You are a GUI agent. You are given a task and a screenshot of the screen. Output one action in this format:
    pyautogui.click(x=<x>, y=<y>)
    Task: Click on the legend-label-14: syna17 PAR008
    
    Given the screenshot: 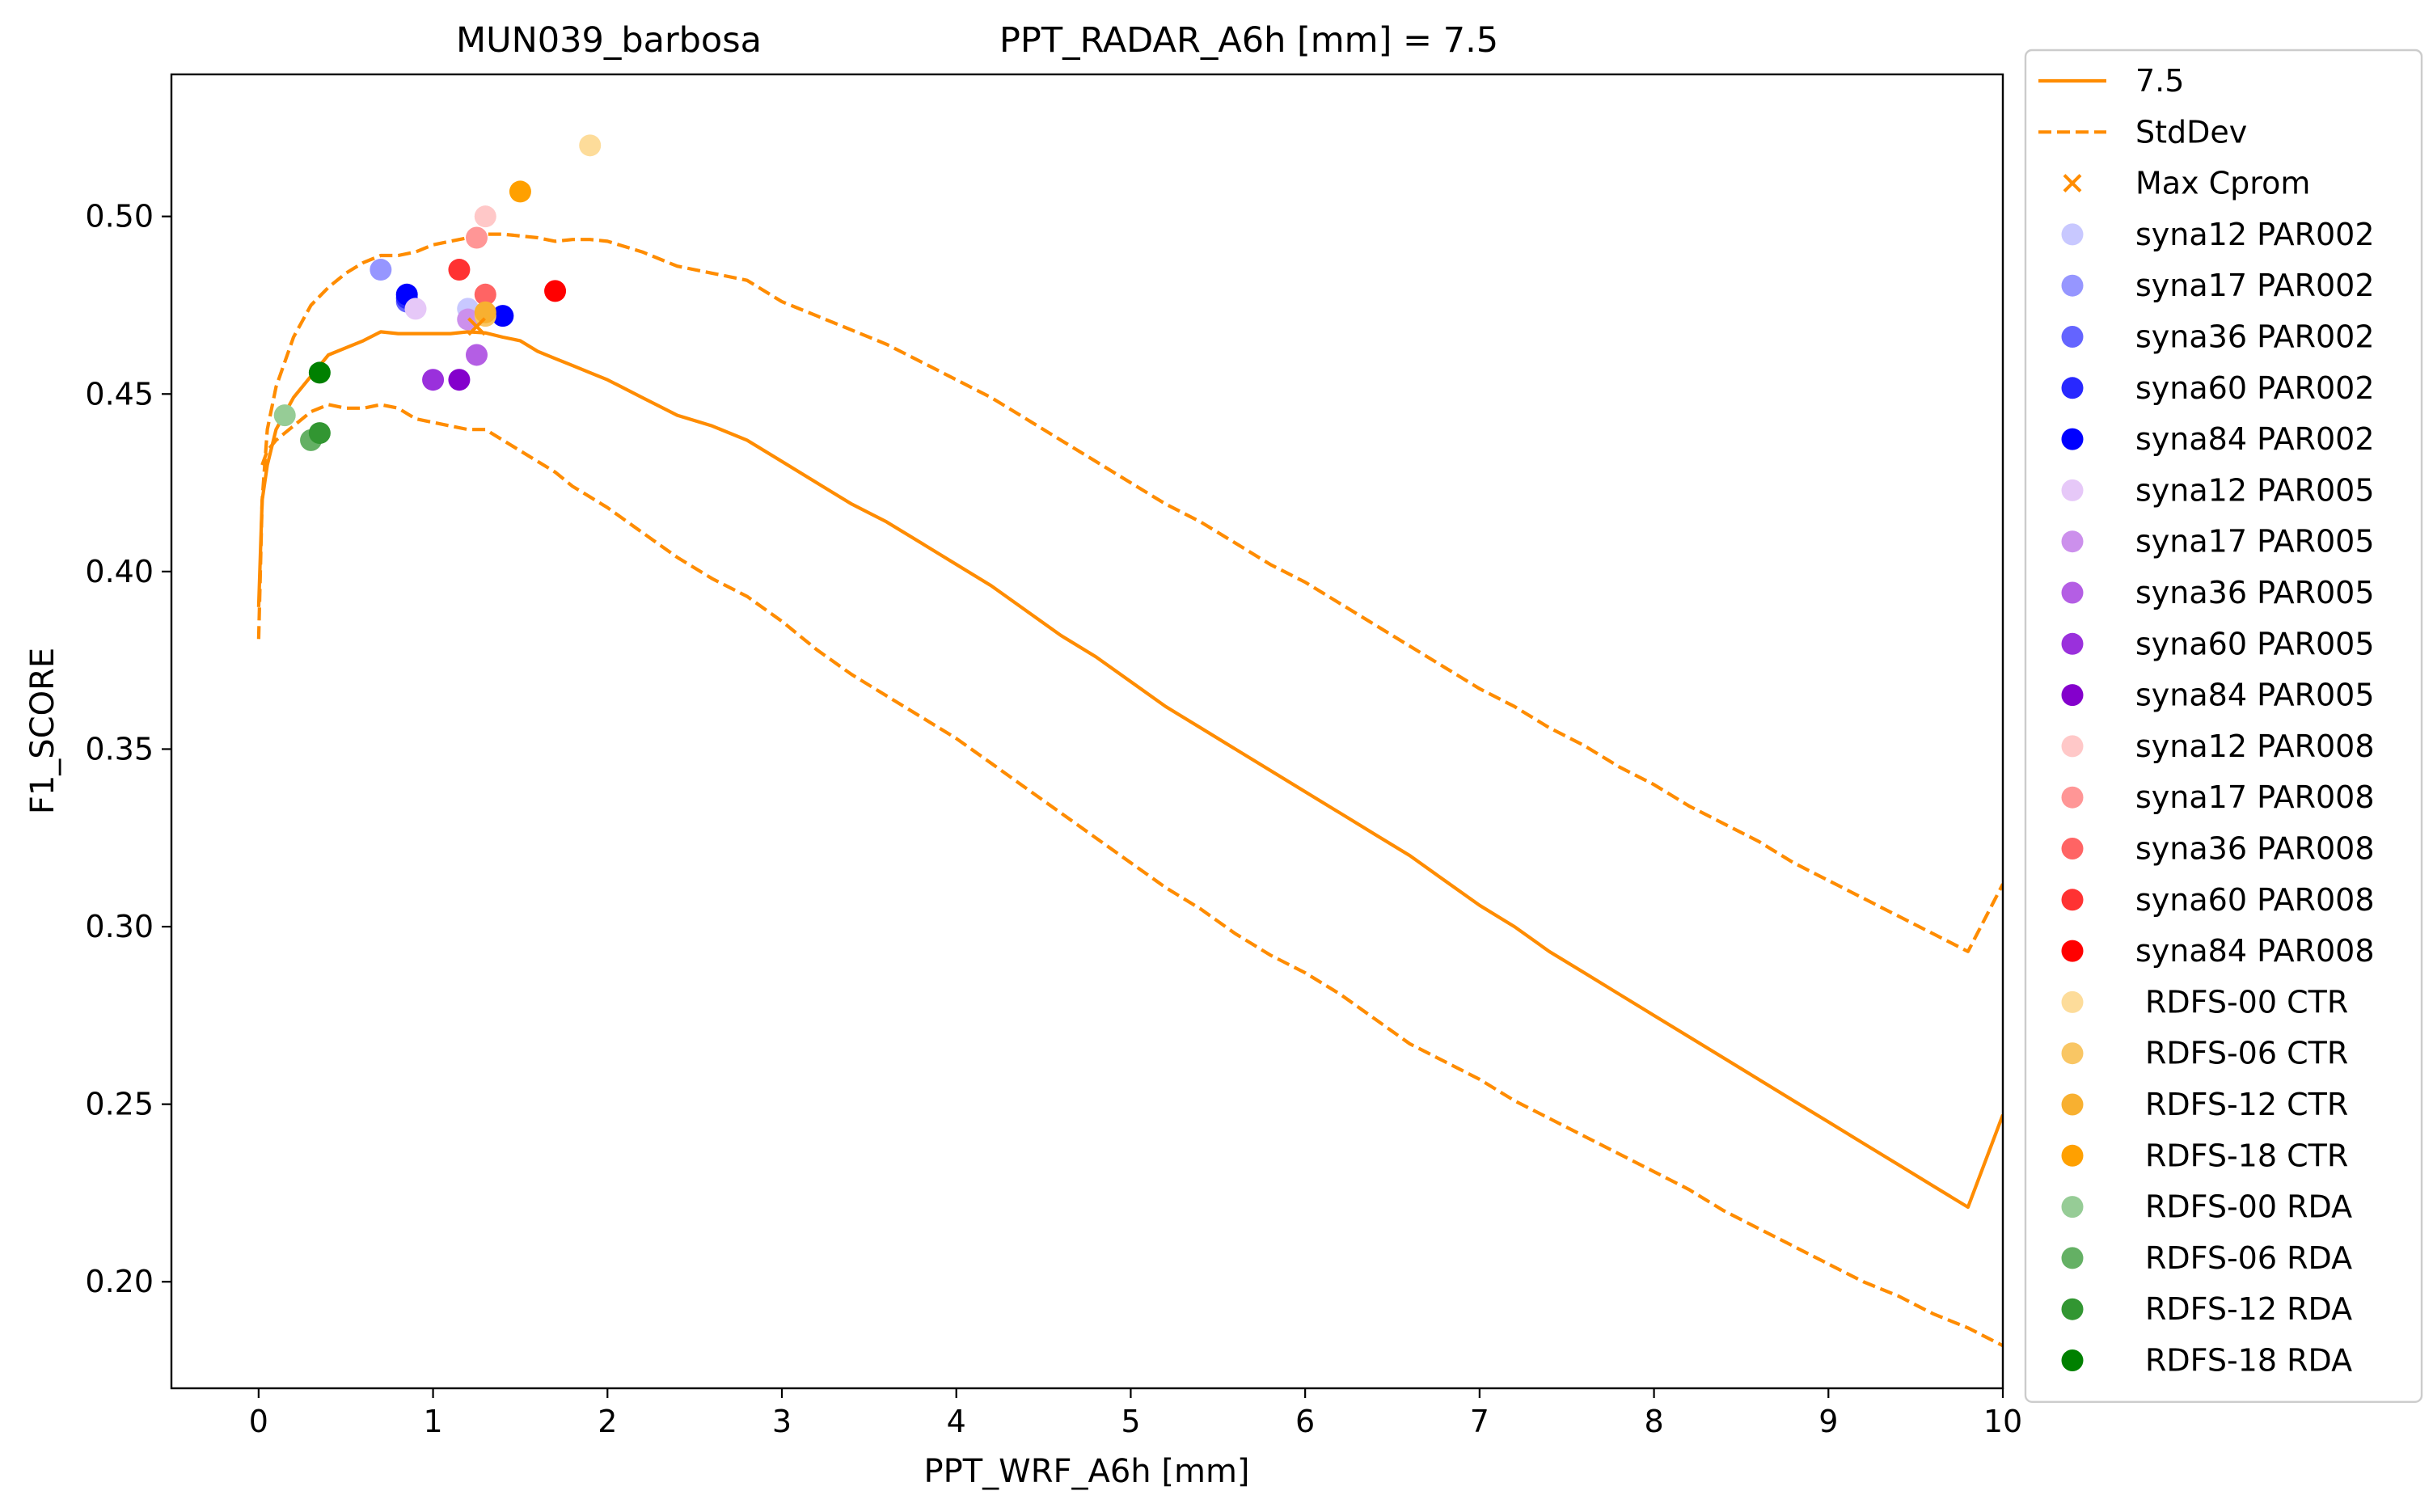 What is the action you would take?
    pyautogui.click(x=2255, y=797)
    